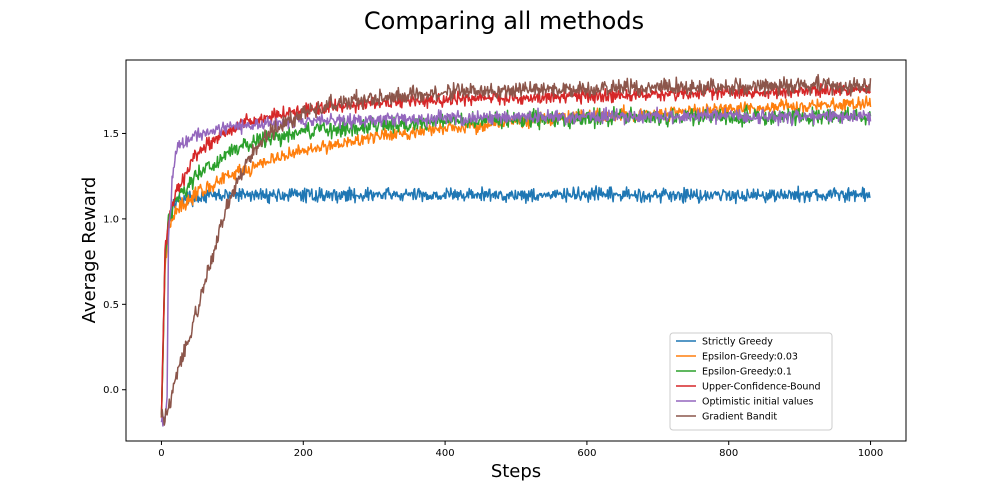 The width and height of the screenshot is (1008, 504). Describe the element at coordinates (89, 250) in the screenshot. I see `y-axis-label: Average Reward` at that location.